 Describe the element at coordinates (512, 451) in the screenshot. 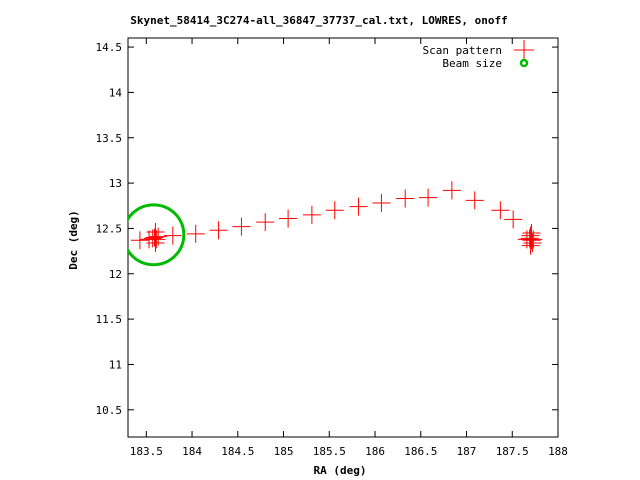

I see `x-tick-label: 187.5` at that location.